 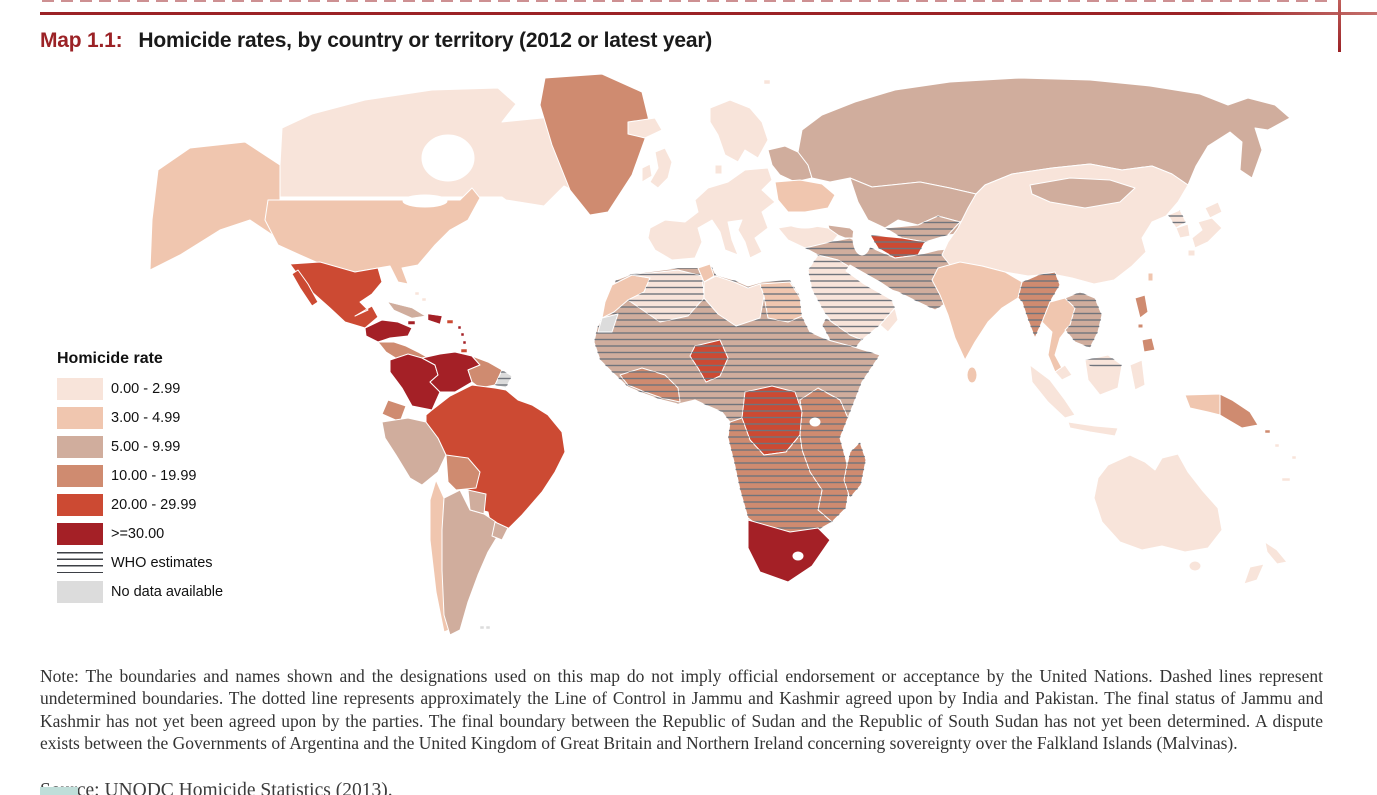 I want to click on country-drcongo-stripes, so click(x=772, y=420).